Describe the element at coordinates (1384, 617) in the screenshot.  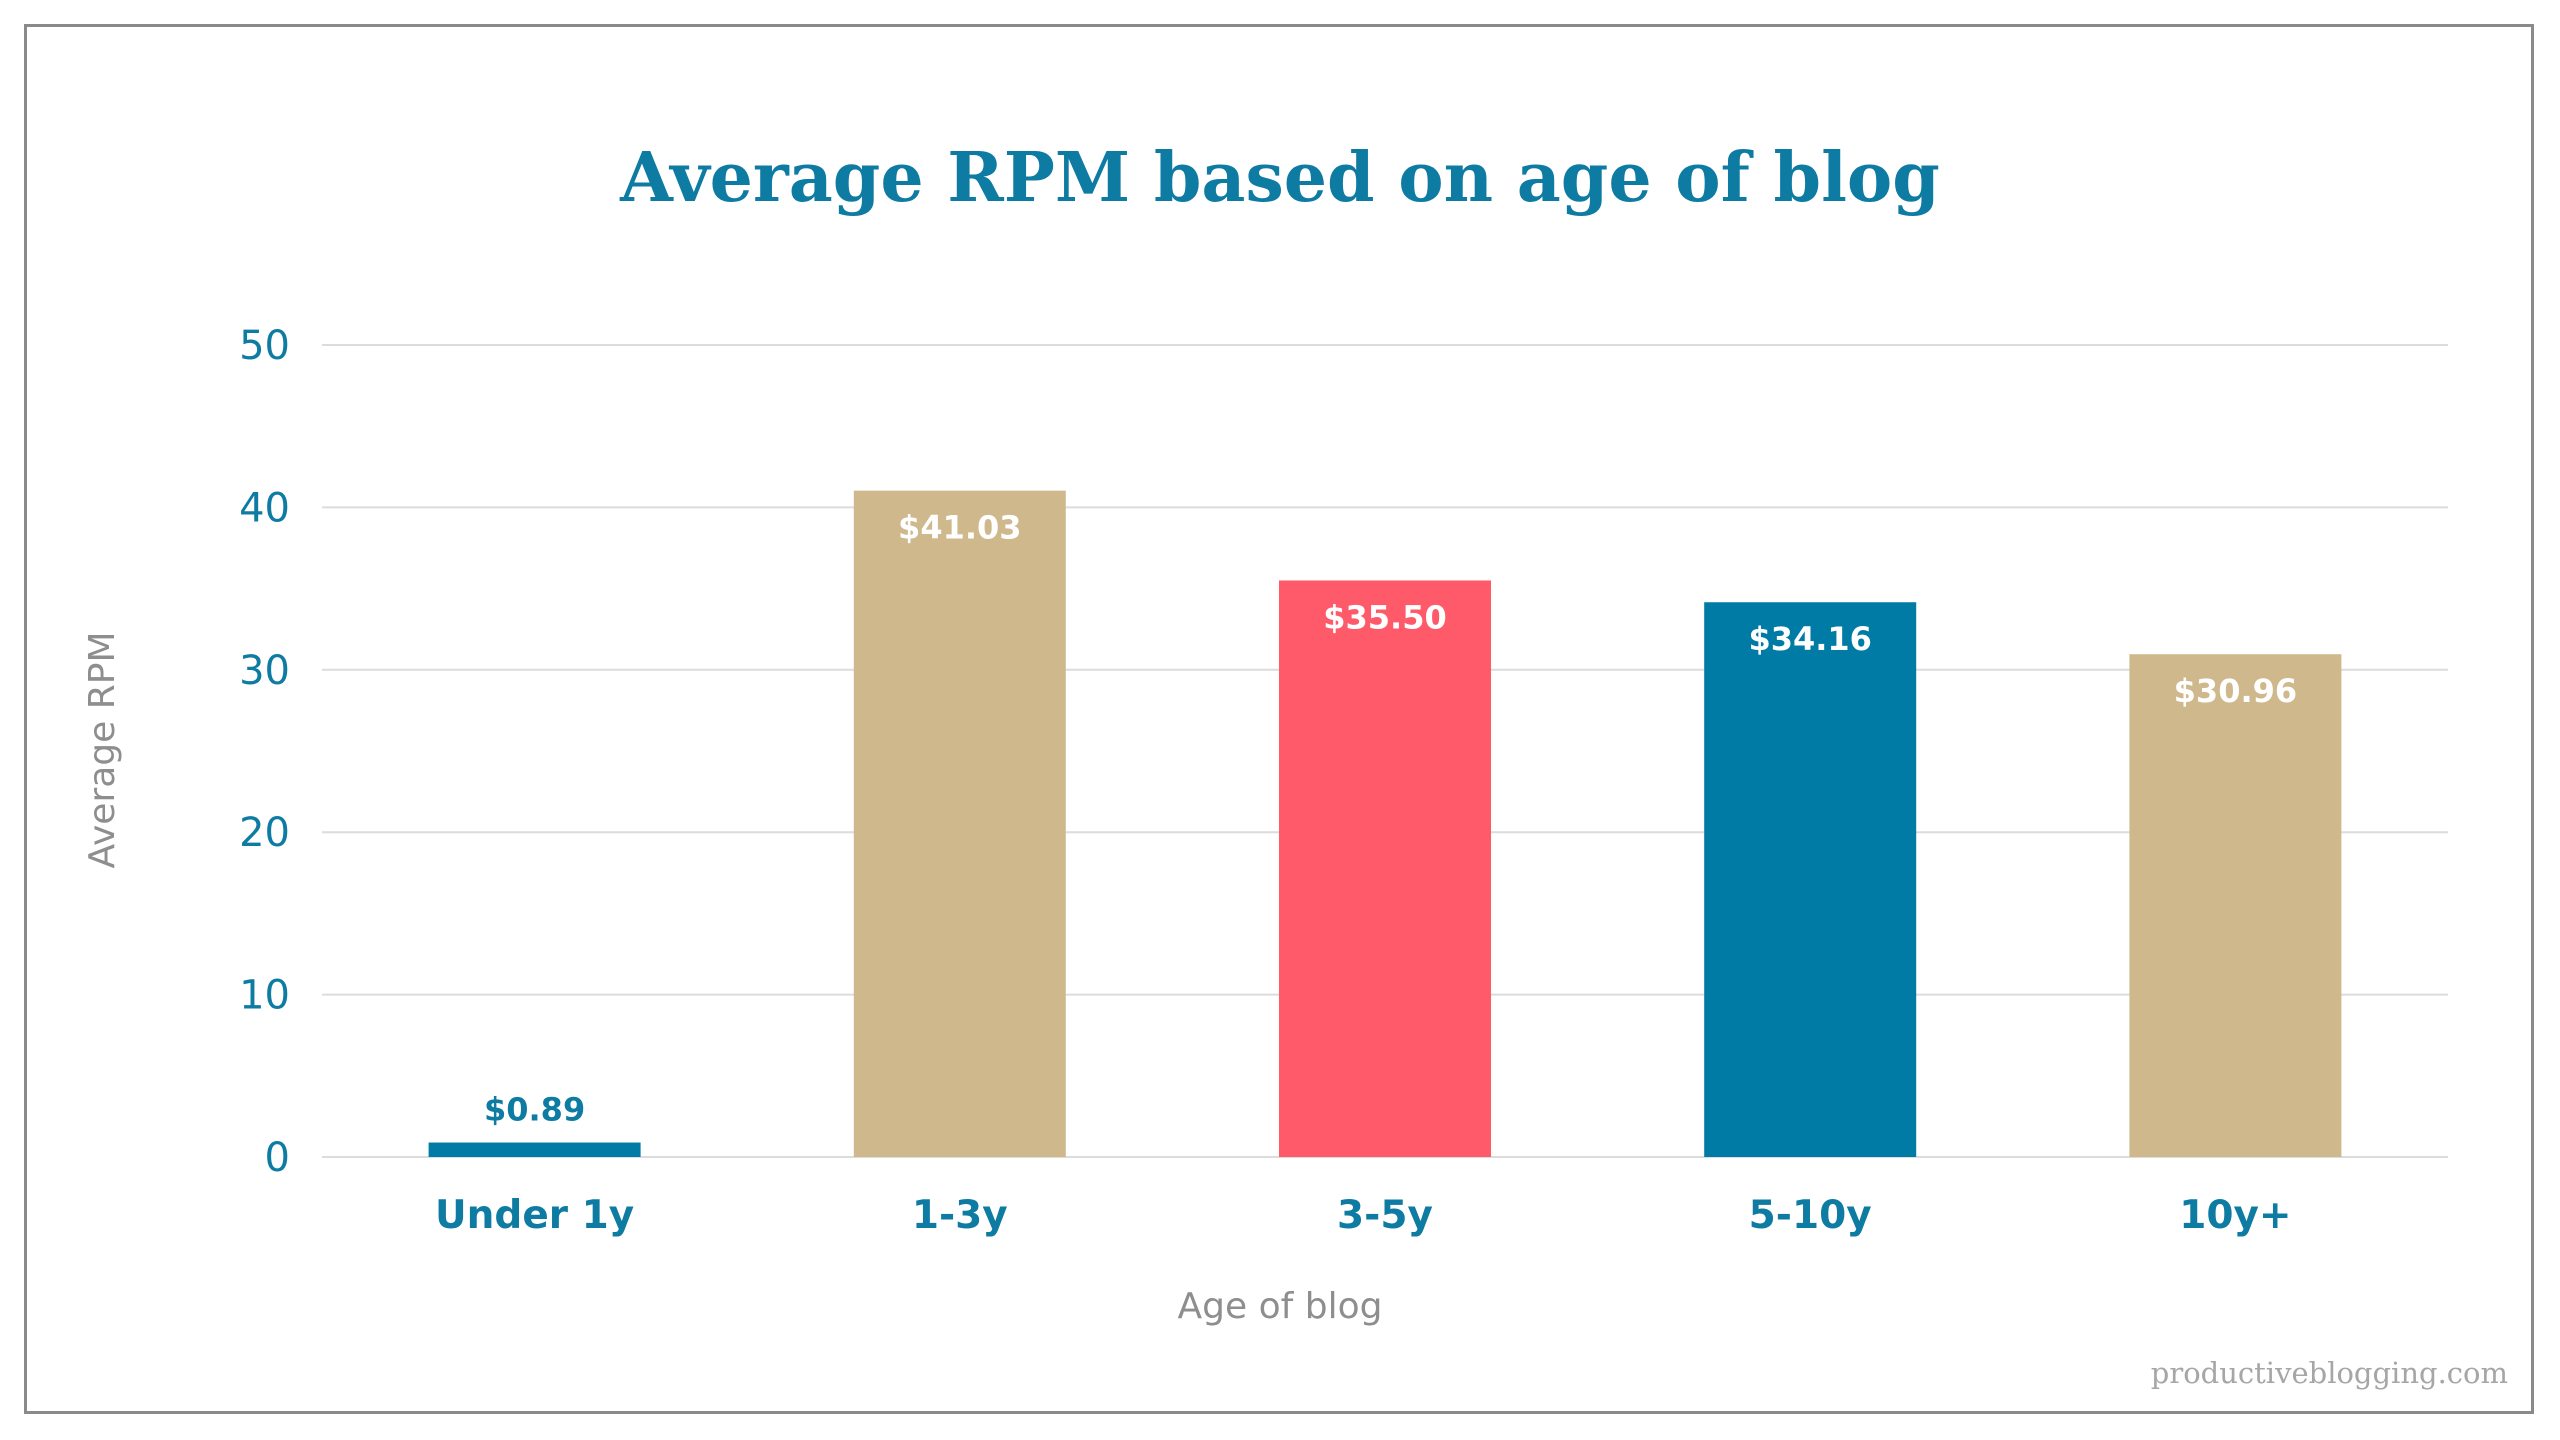
I see `data-label: $35.50` at that location.